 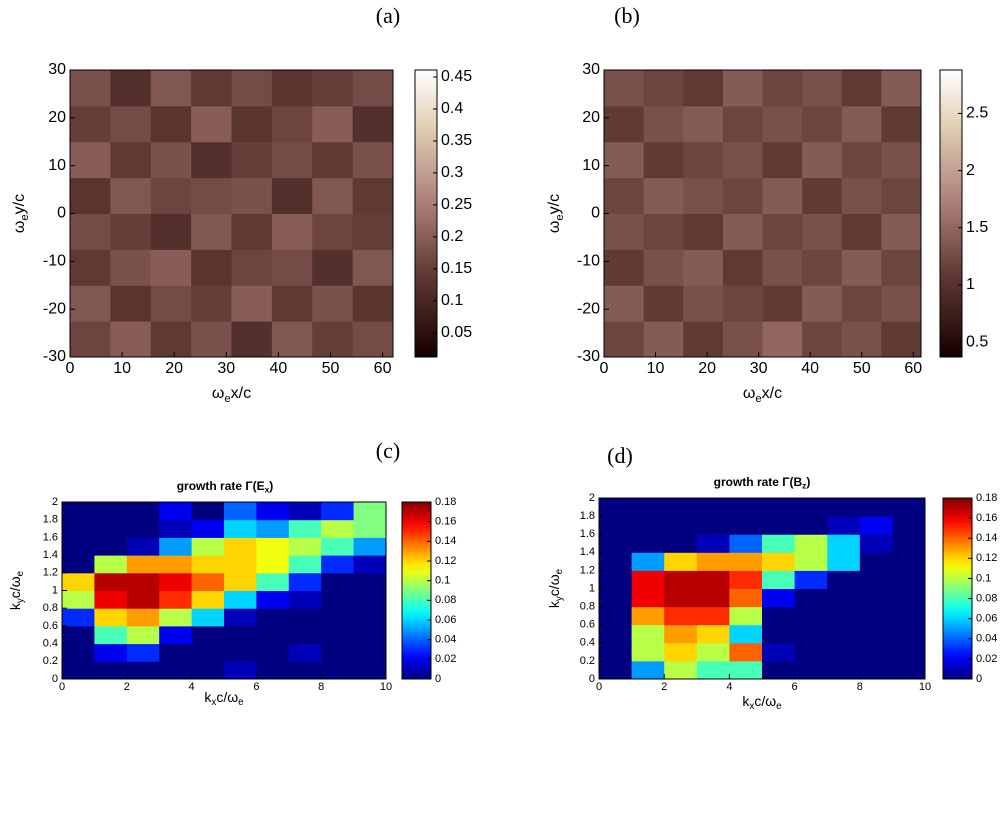 What do you see at coordinates (50, 520) in the screenshot?
I see `y-tick-label: 1.8` at bounding box center [50, 520].